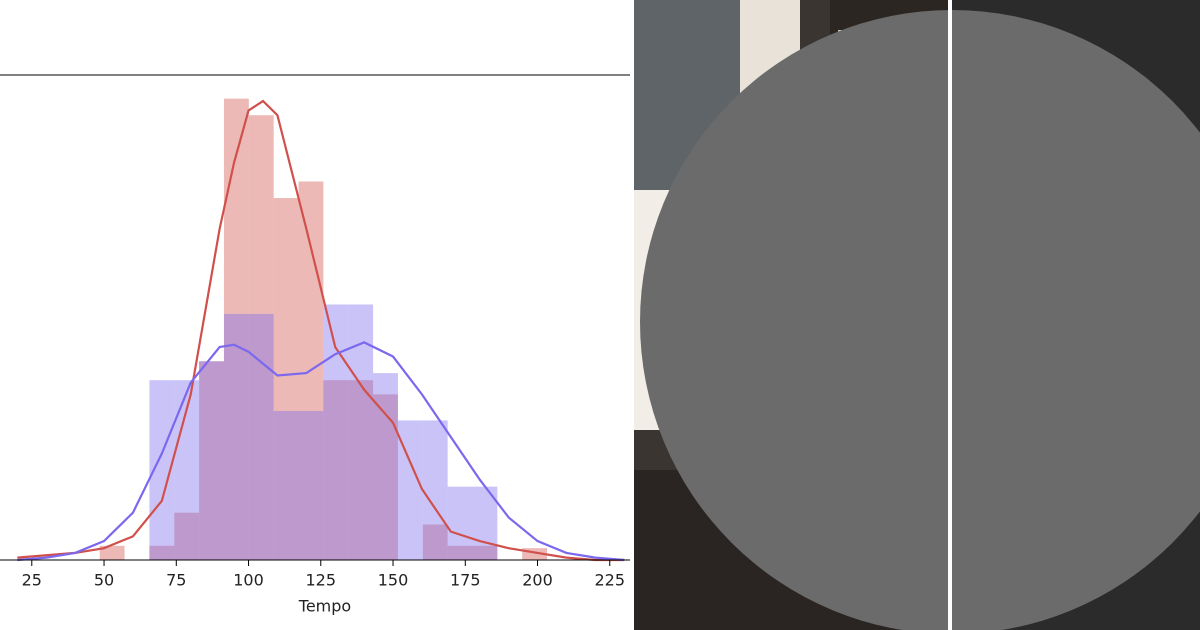 The width and height of the screenshot is (1200, 630). Describe the element at coordinates (609, 580) in the screenshot. I see `x-tick-label: 225` at that location.